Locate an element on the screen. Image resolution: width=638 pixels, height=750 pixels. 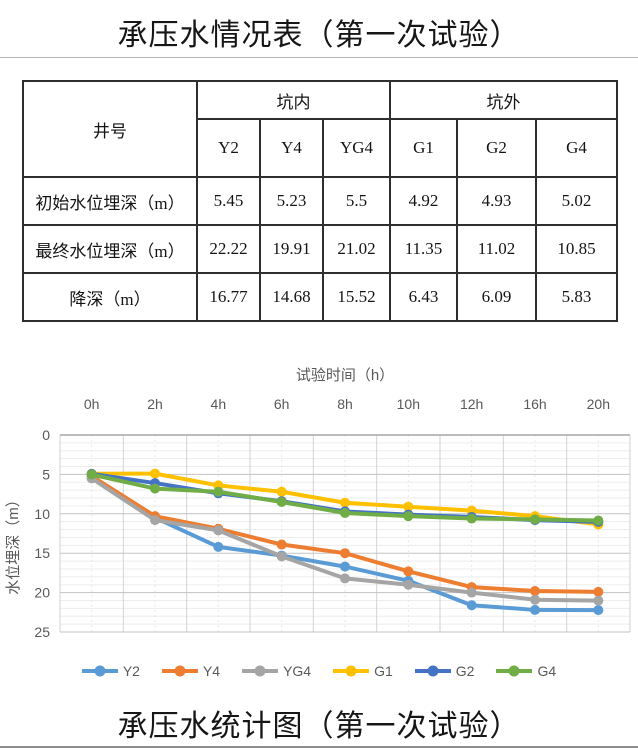
table-cell: 21.02 is located at coordinates (356, 249).